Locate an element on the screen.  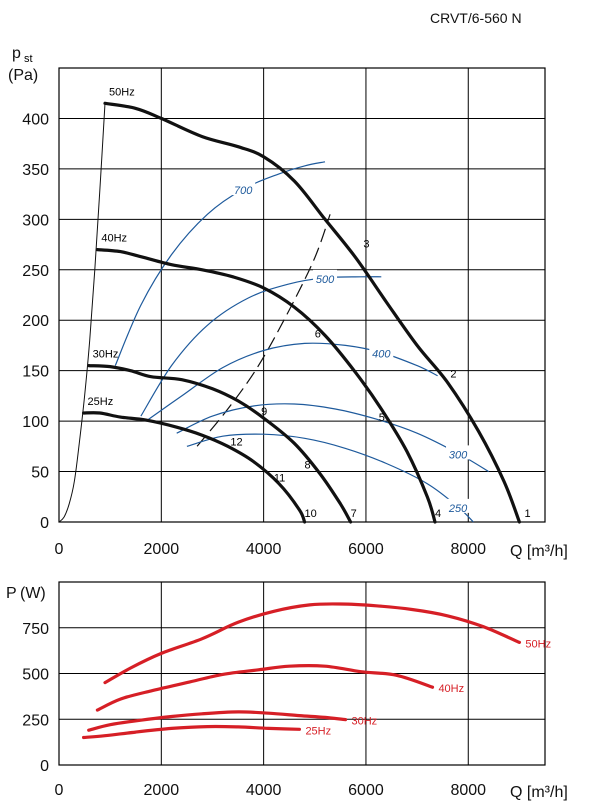
chart-title: CRVT/6-560 N is located at coordinates (476, 18).